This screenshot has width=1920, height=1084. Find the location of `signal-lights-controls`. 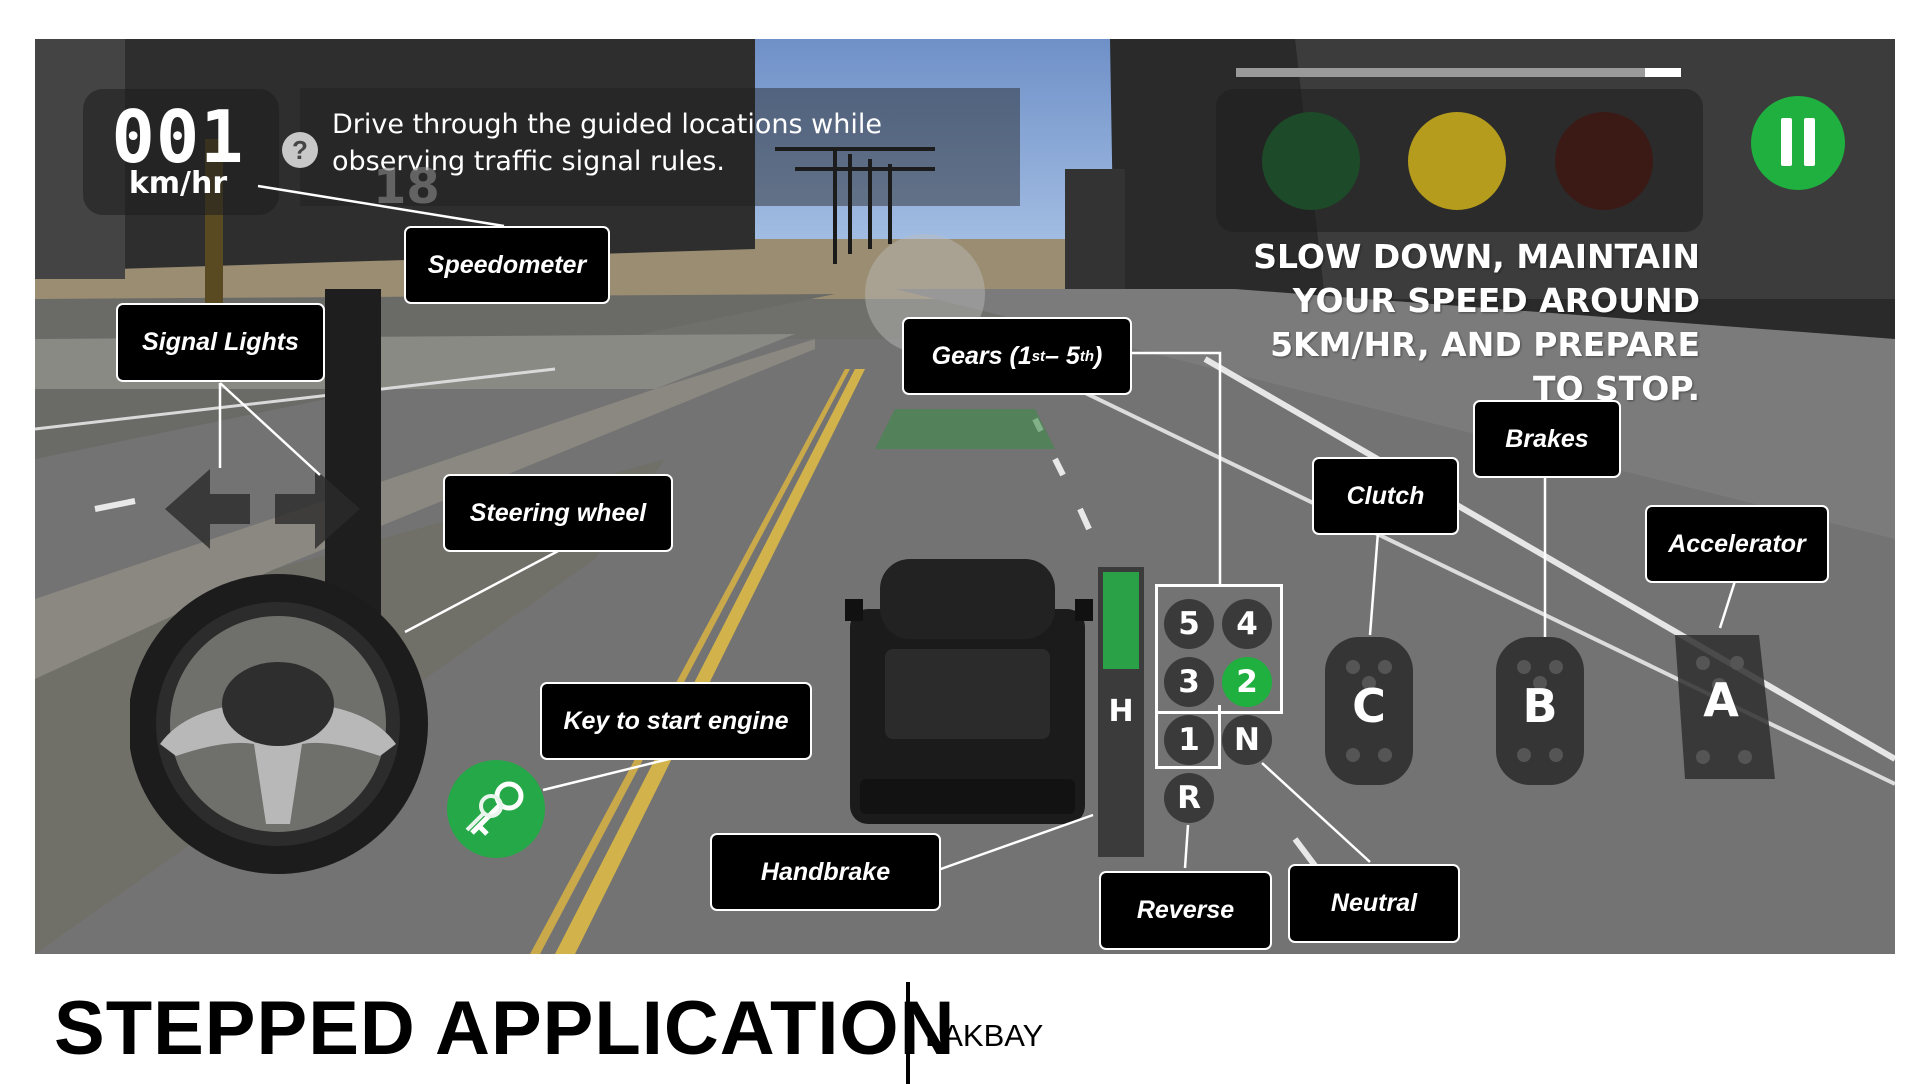

signal-lights-controls is located at coordinates (262, 509).